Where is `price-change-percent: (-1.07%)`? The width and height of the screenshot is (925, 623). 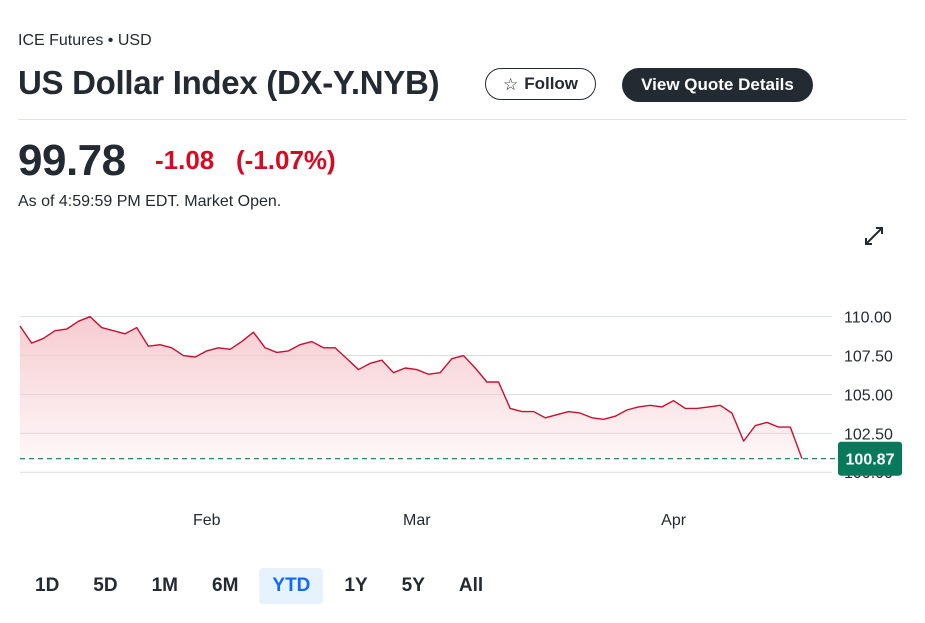
price-change-percent: (-1.07%) is located at coordinates (286, 160).